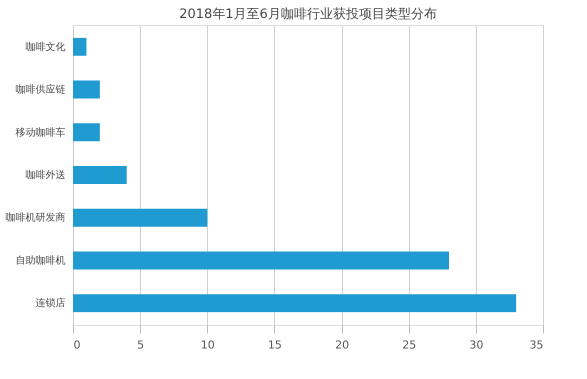  Describe the element at coordinates (41, 260) in the screenshot. I see `y-tick-label: 自助咖啡机` at that location.